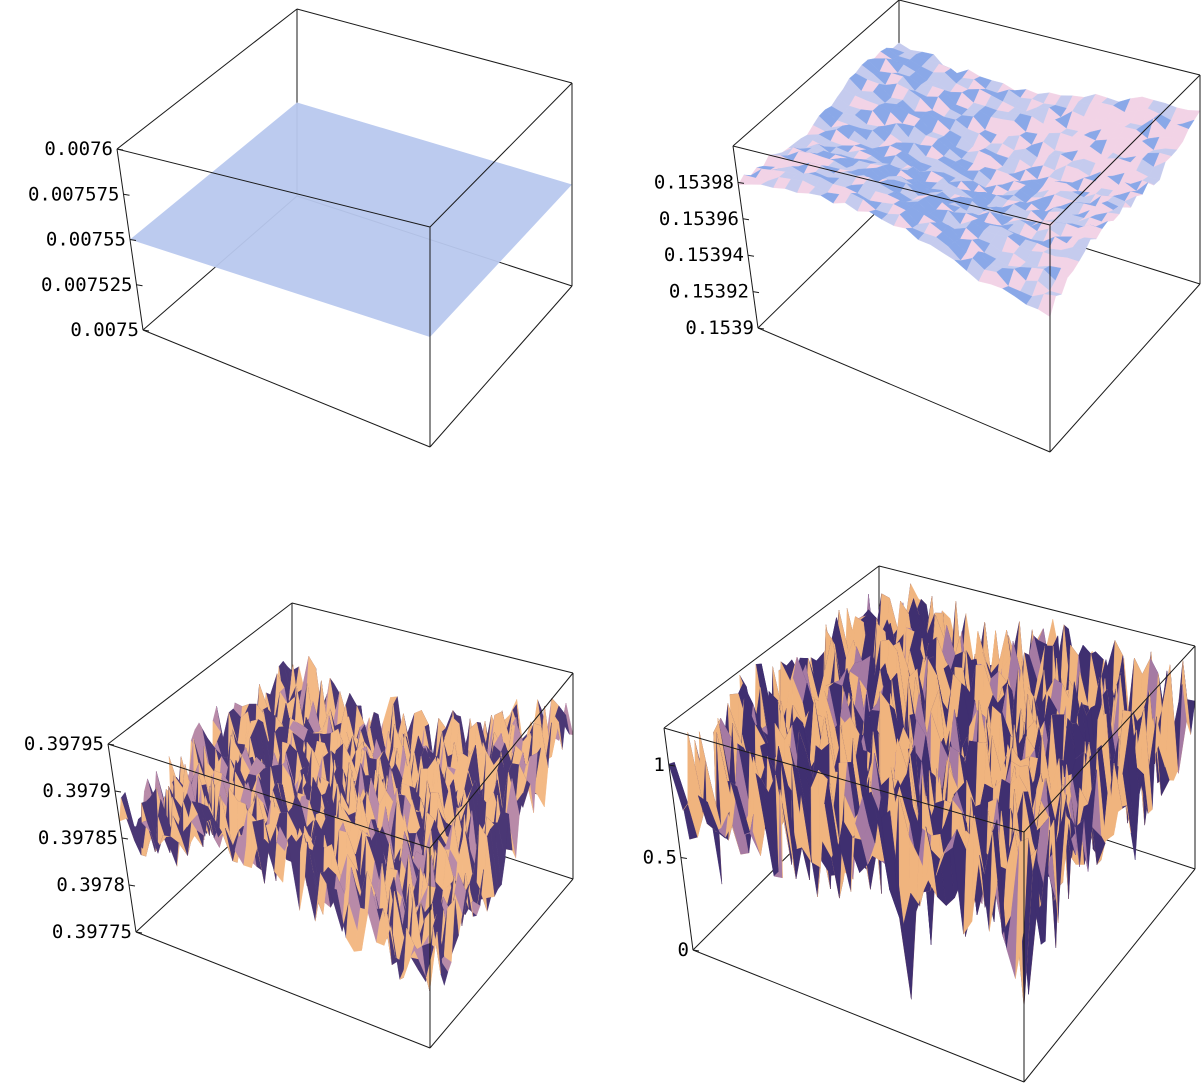  What do you see at coordinates (658, 765) in the screenshot?
I see `z-tick-label: 1` at bounding box center [658, 765].